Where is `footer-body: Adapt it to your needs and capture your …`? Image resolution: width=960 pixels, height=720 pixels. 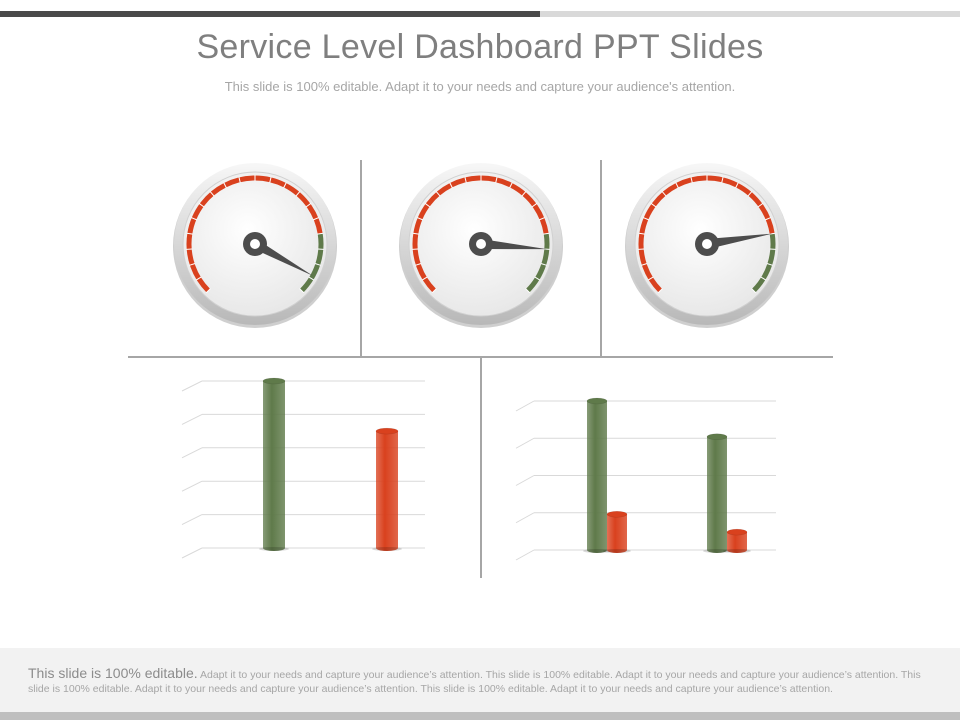
footer-body: Adapt it to your needs and capture your … is located at coordinates (474, 682).